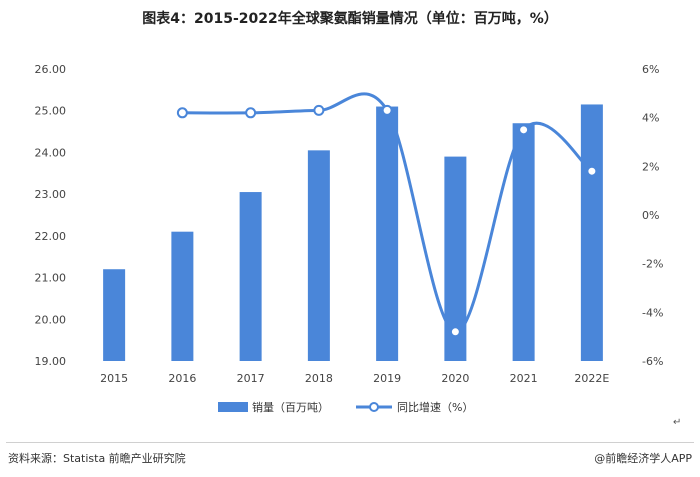 The width and height of the screenshot is (700, 477). What do you see at coordinates (652, 312) in the screenshot?
I see `y-right-tick-label: -4%` at bounding box center [652, 312].